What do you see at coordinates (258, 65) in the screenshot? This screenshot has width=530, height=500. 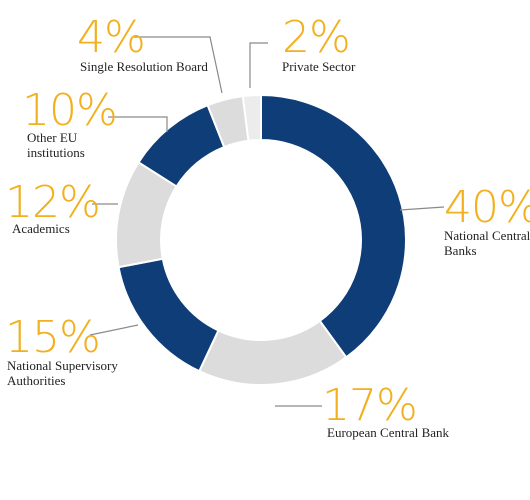 I see `leader-private-sector` at bounding box center [258, 65].